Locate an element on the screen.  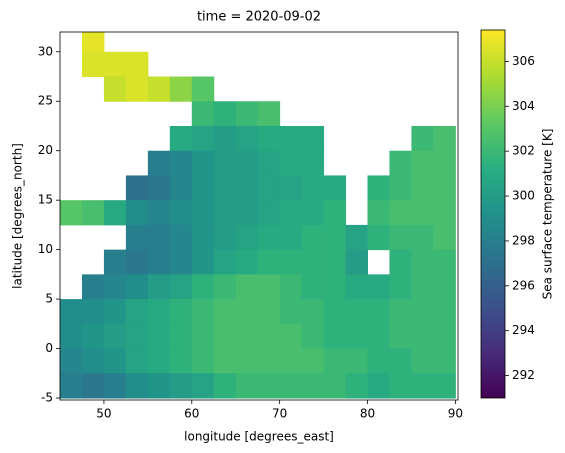
chart-title: time = 2020-09-02 is located at coordinates (259, 17).